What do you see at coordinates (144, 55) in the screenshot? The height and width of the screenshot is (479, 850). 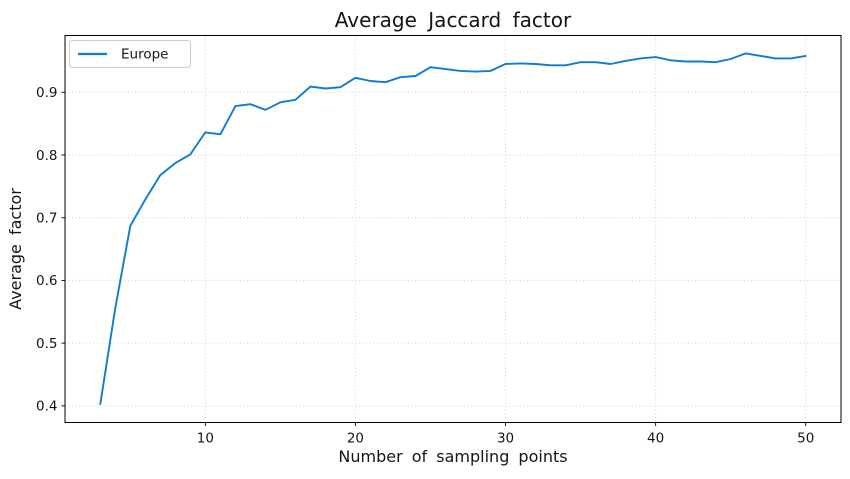 I see `legend-label-europe: Europe` at bounding box center [144, 55].